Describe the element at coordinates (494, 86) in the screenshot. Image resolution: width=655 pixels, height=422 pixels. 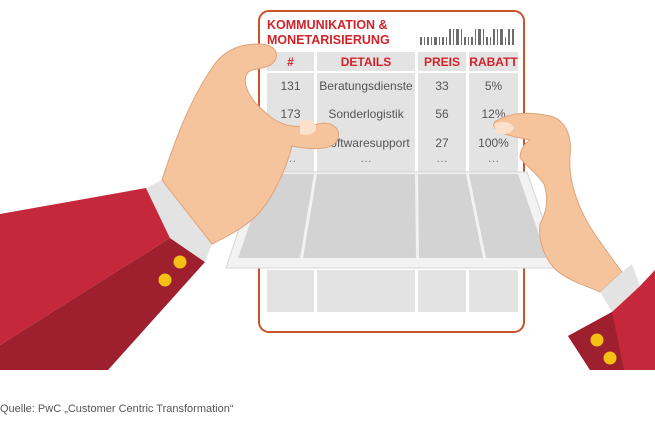
I see `cell-discount: 5%` at that location.